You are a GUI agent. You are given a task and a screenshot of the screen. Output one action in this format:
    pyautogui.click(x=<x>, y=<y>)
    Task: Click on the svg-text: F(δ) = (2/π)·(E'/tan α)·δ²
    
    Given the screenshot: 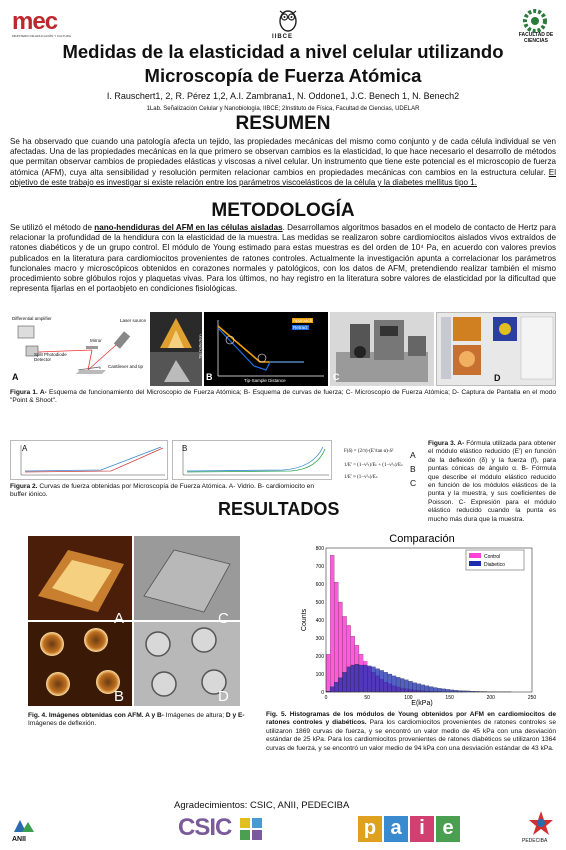 What is the action you would take?
    pyautogui.click(x=369, y=451)
    